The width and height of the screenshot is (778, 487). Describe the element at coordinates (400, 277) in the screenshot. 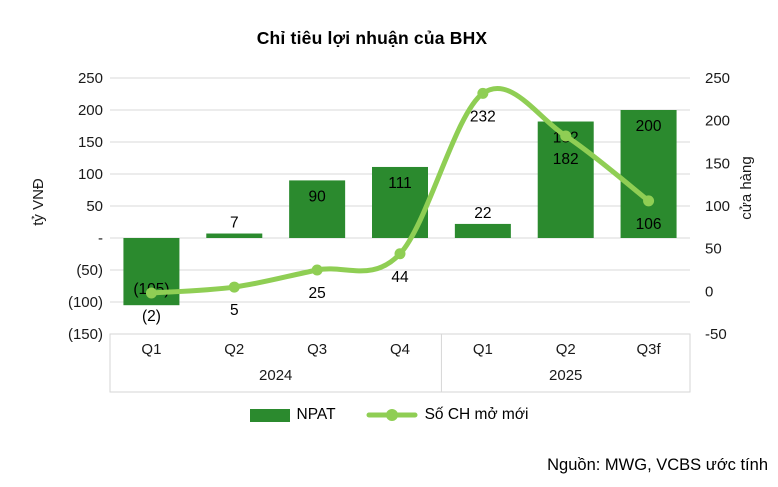

I see `svg-text: 44` at that location.